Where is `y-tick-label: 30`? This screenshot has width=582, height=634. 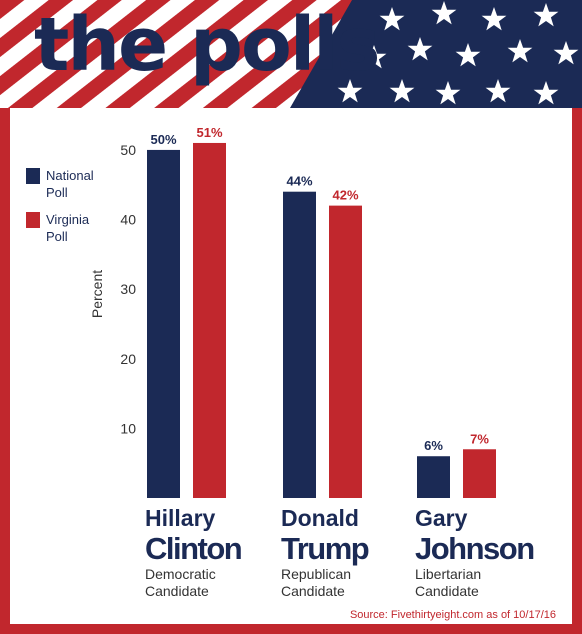
y-tick-label: 30 is located at coordinates (128, 289).